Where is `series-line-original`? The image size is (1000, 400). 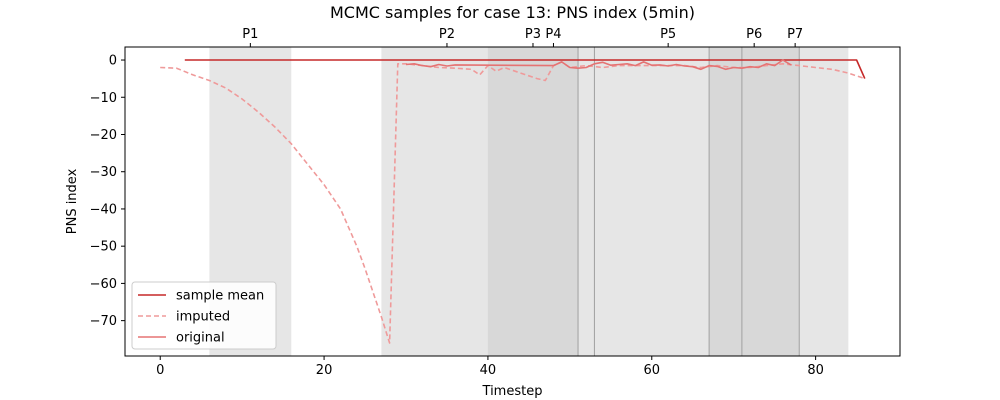
series-line-original is located at coordinates (598, 65).